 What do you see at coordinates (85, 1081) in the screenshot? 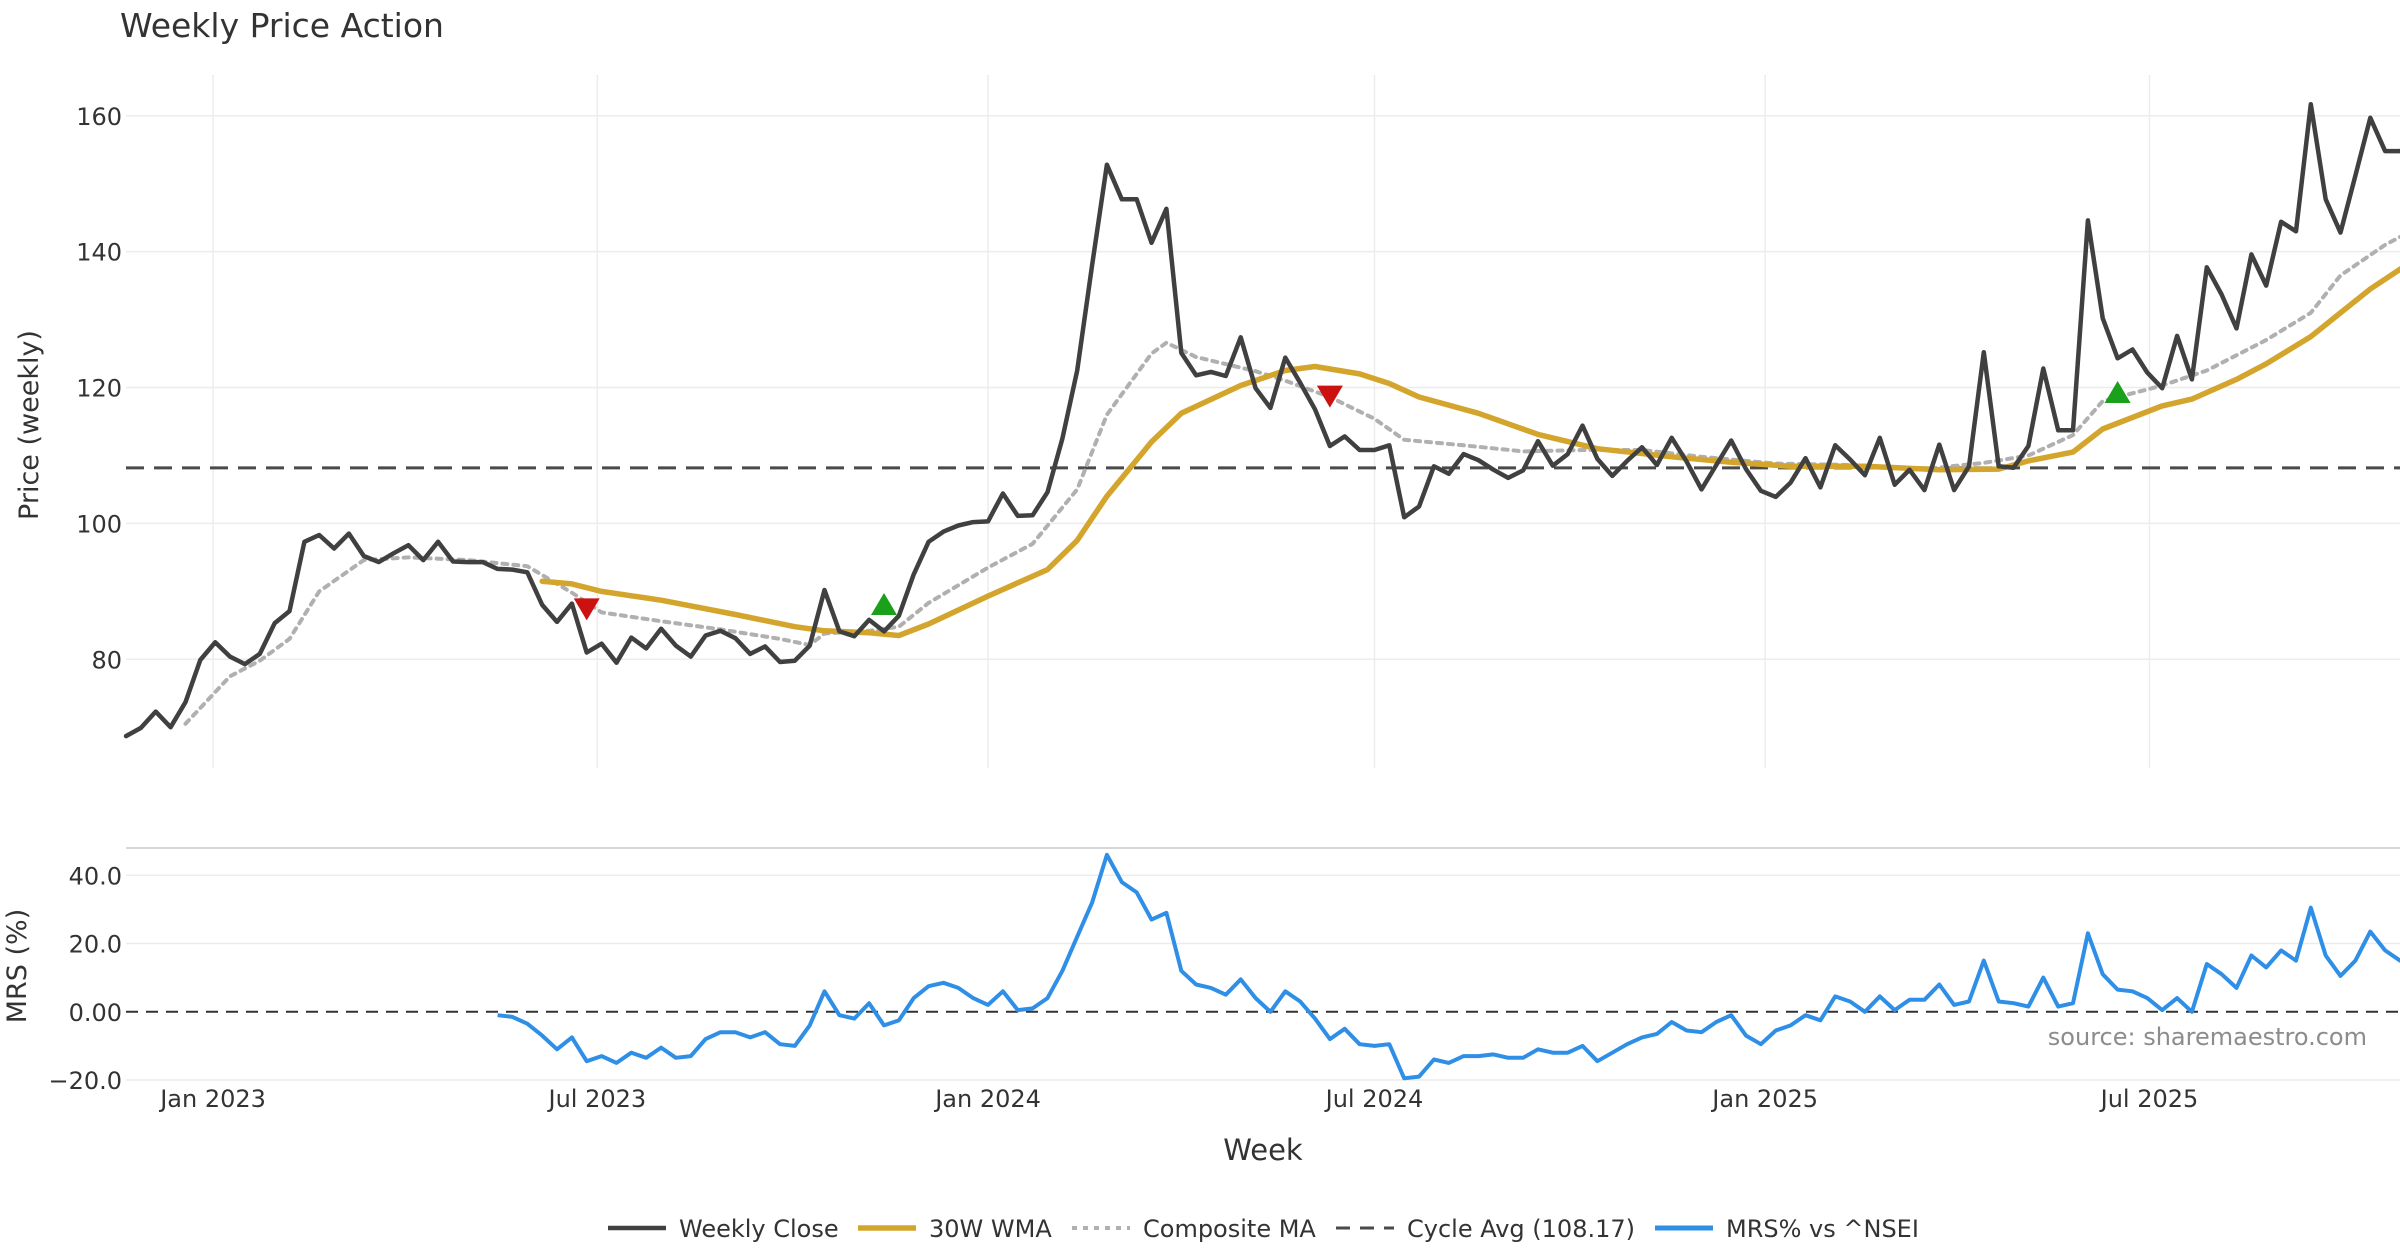
I see `mrs-y-tick-label: −20.0` at bounding box center [85, 1081].